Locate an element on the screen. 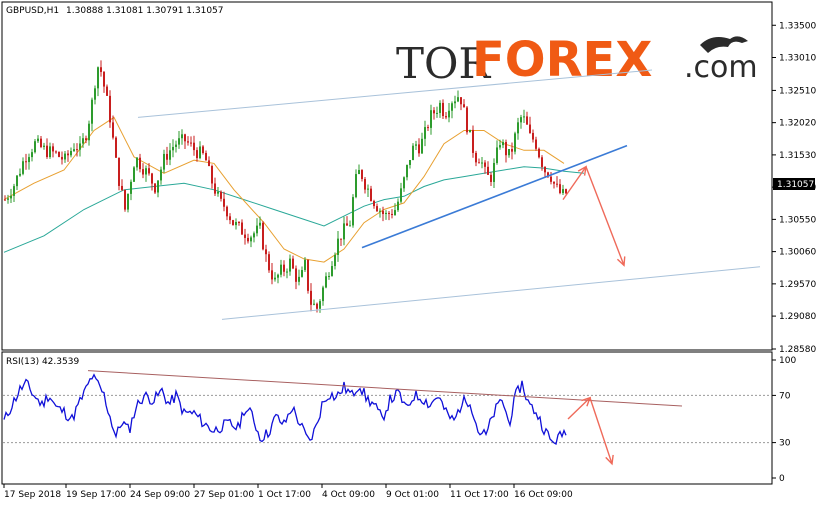 This screenshot has height=506, width=817. rsi-polyline is located at coordinates (285, 409).